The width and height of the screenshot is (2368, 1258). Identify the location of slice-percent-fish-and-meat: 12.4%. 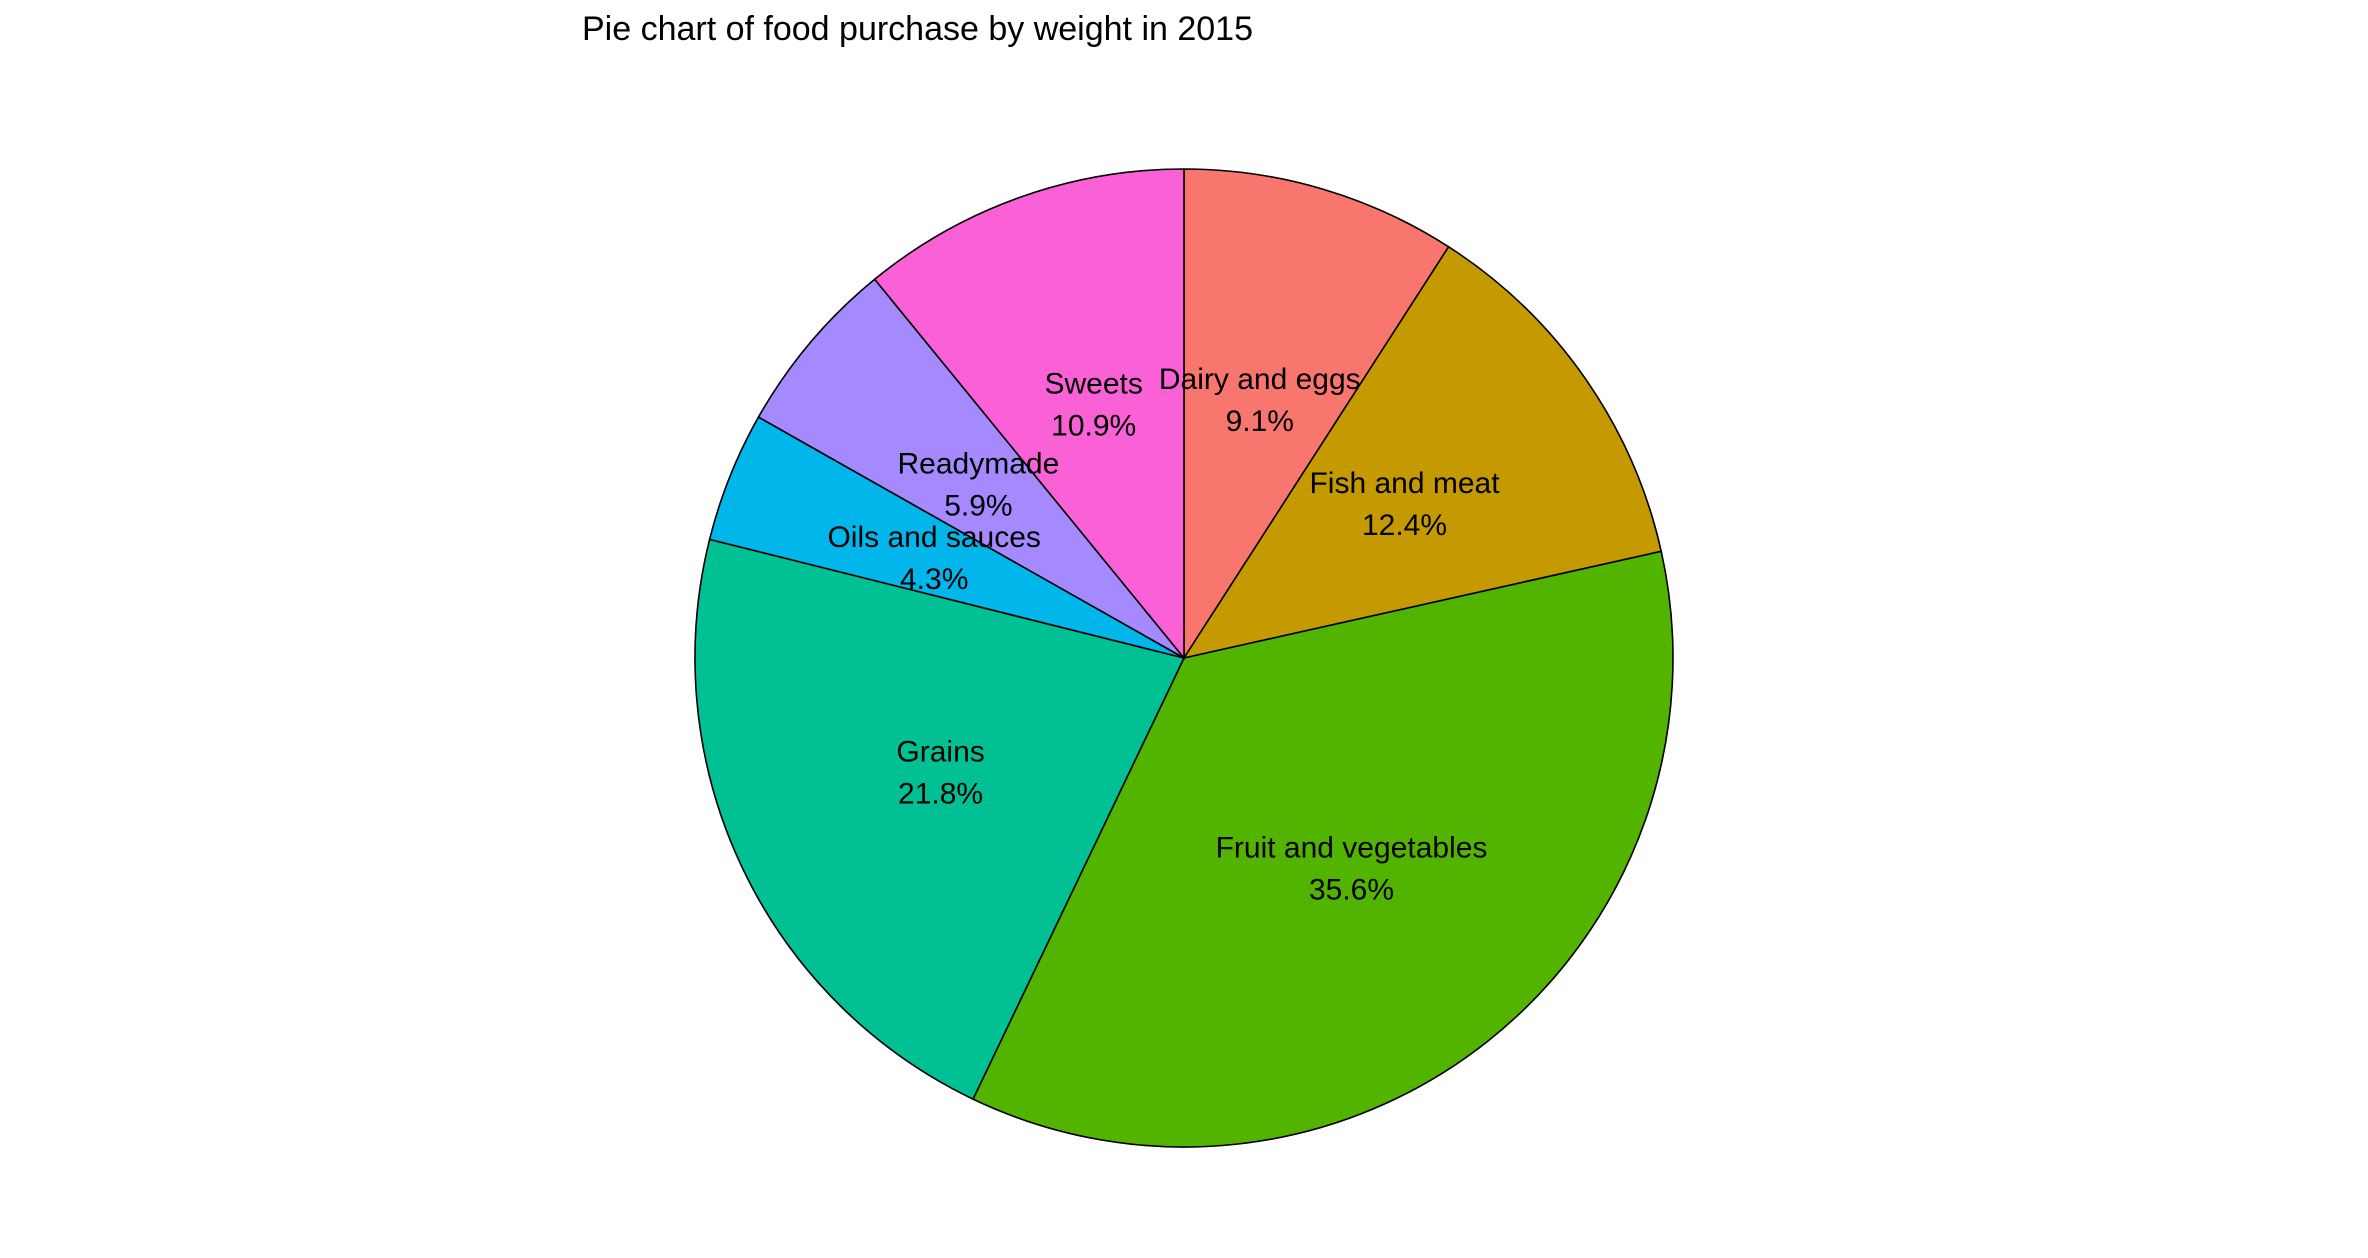
(1404, 525).